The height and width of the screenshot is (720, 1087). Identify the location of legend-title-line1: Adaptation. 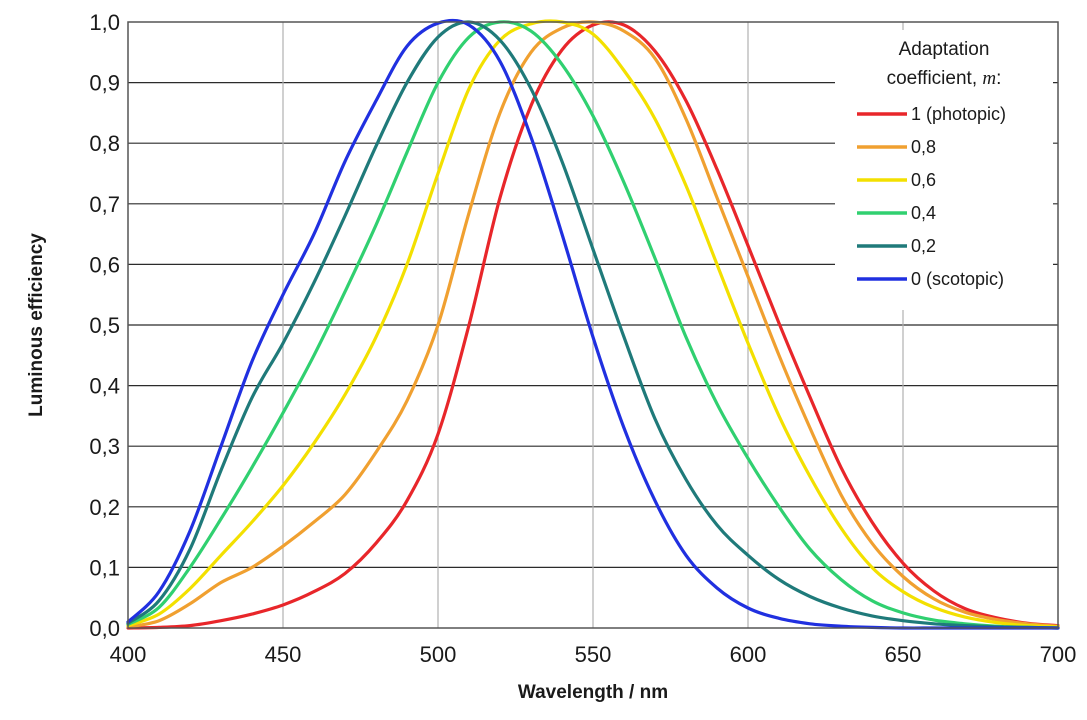
(944, 49).